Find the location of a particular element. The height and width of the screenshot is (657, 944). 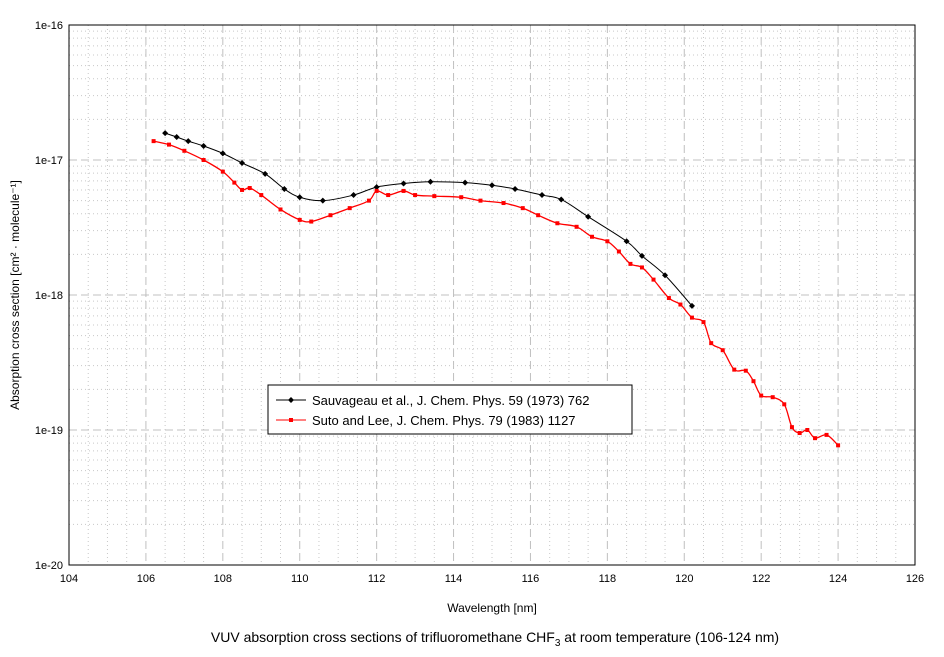

x-tick-label: 114 is located at coordinates (454, 579).